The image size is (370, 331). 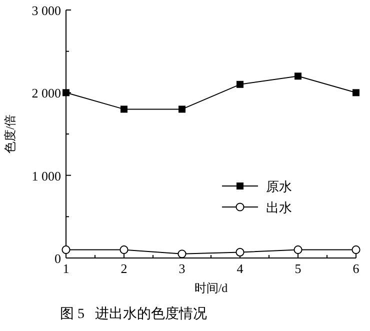 What do you see at coordinates (182, 268) in the screenshot?
I see `x-tick-label: 3` at bounding box center [182, 268].